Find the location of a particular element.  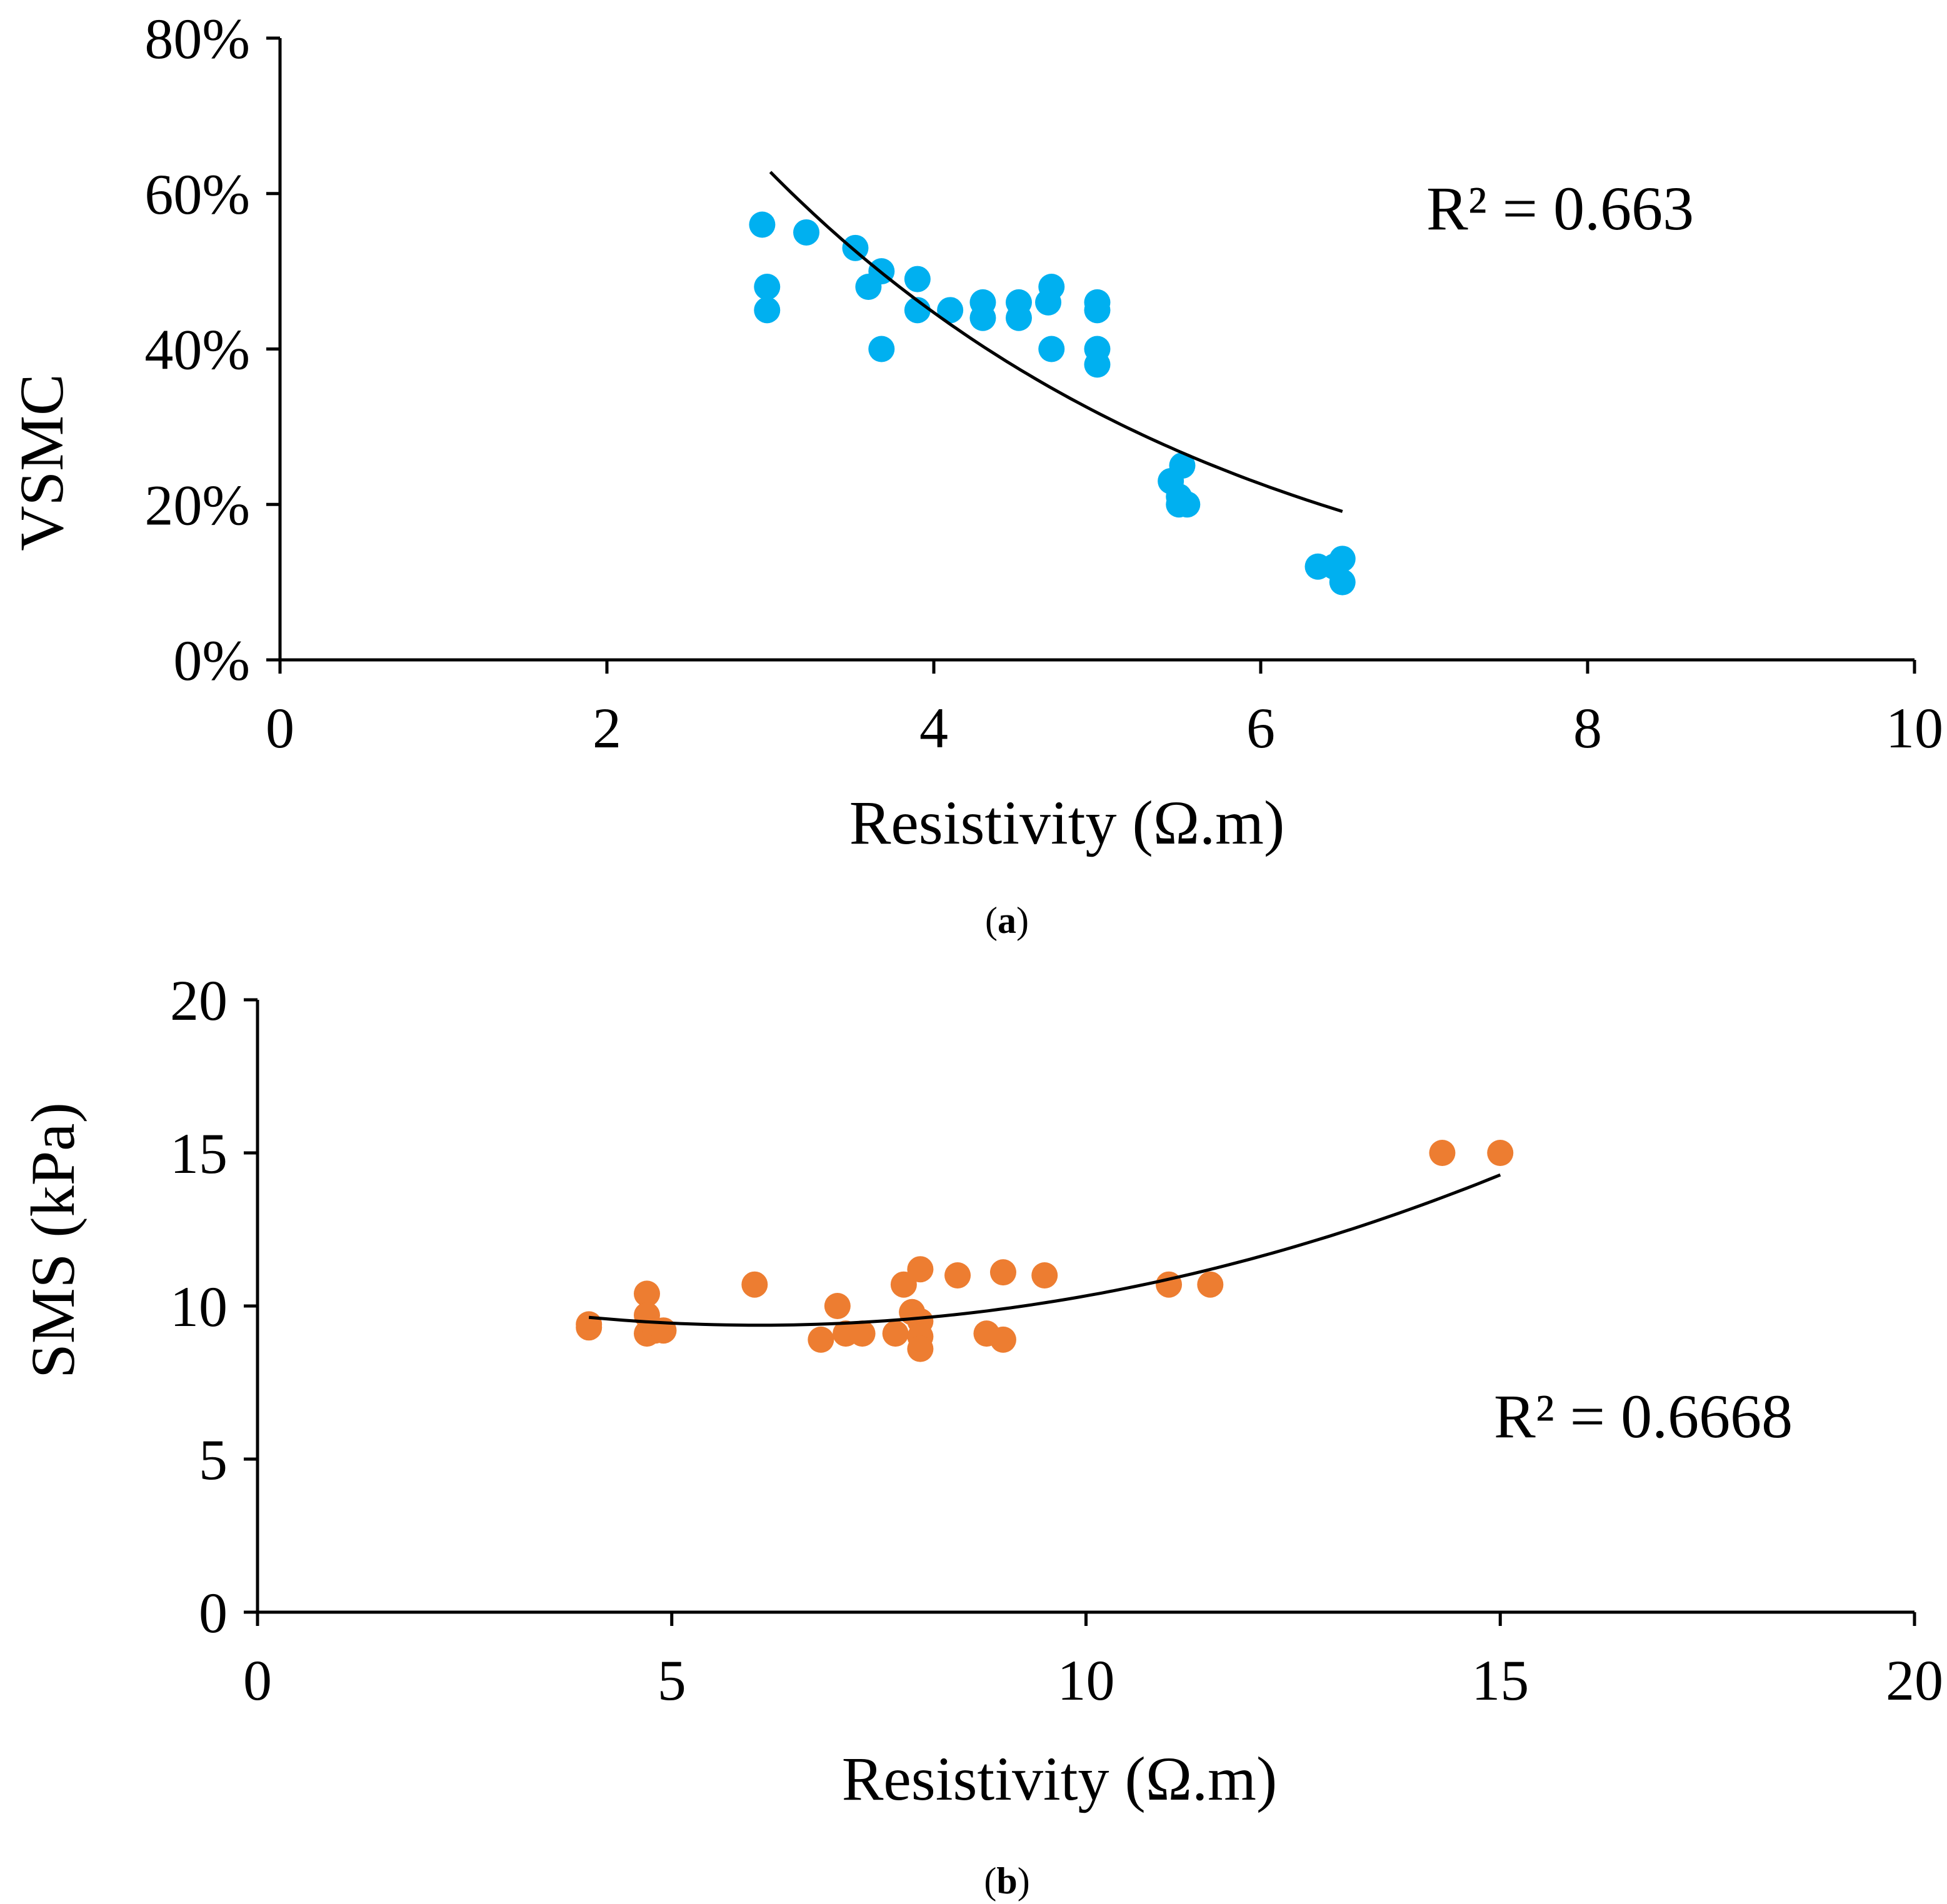

chart-a-x-axis-label: Resistivity (Ω.m) is located at coordinates (1067, 822).